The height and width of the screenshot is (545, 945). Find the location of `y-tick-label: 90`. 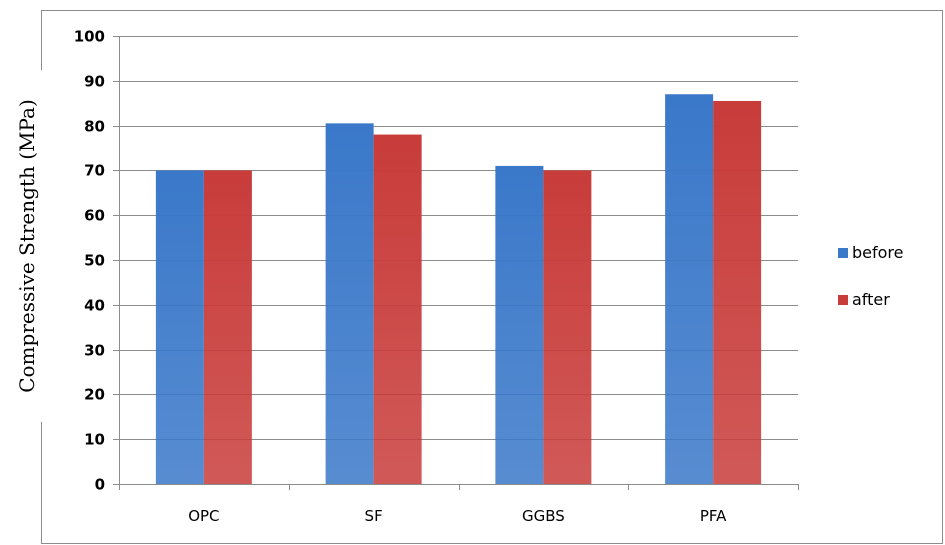

y-tick-label: 90 is located at coordinates (94, 82).